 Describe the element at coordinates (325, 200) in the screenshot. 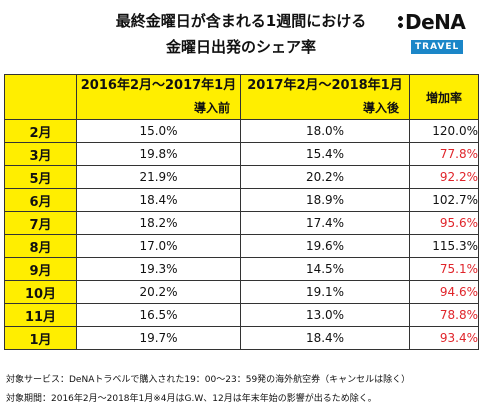

I see `after-cell: 18.9%` at that location.